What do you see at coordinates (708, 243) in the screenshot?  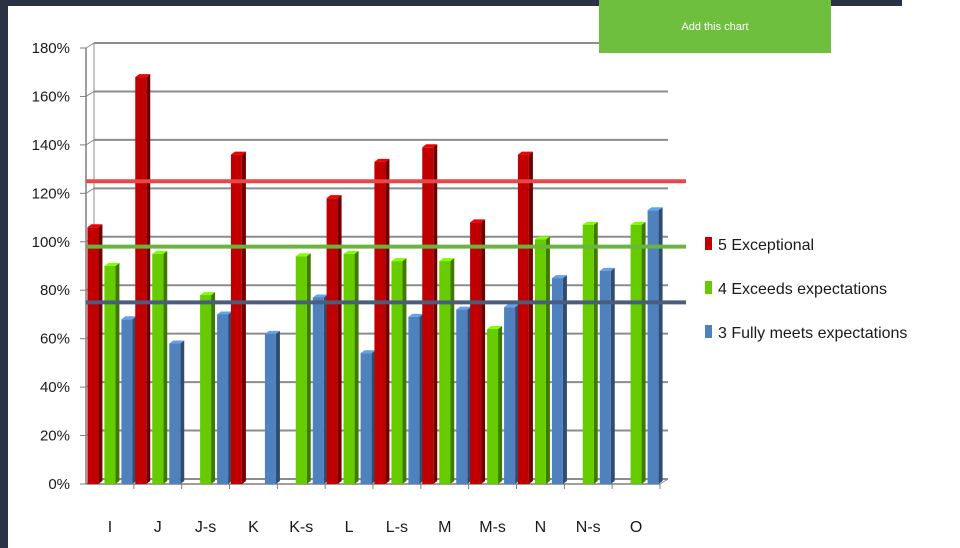 I see `legend-swatch` at bounding box center [708, 243].